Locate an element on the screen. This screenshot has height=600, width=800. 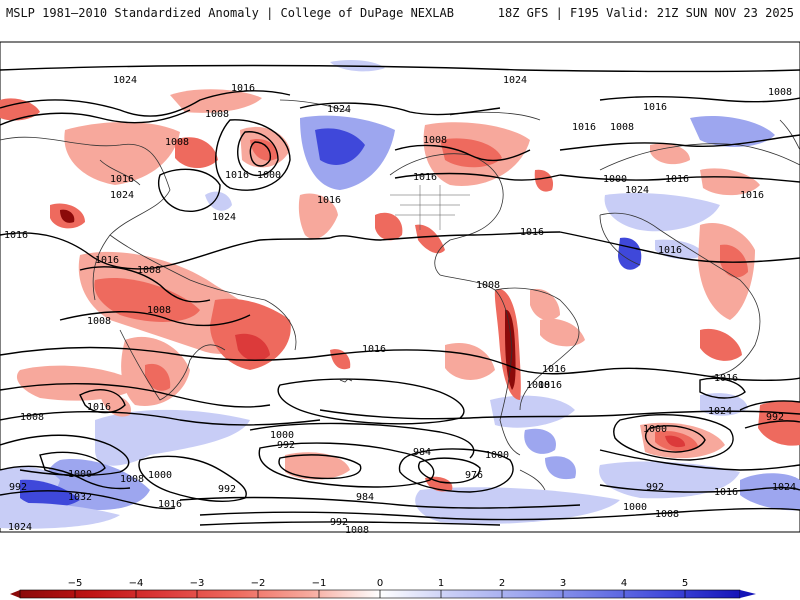
colorbar-tick-label: 3 is located at coordinates (563, 583).